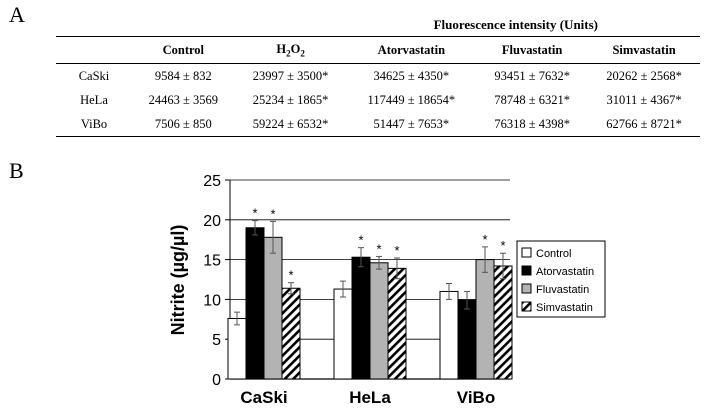 The image size is (708, 410). What do you see at coordinates (532, 99) in the screenshot?
I see `table-cell: 78748 ± 6321*` at bounding box center [532, 99].